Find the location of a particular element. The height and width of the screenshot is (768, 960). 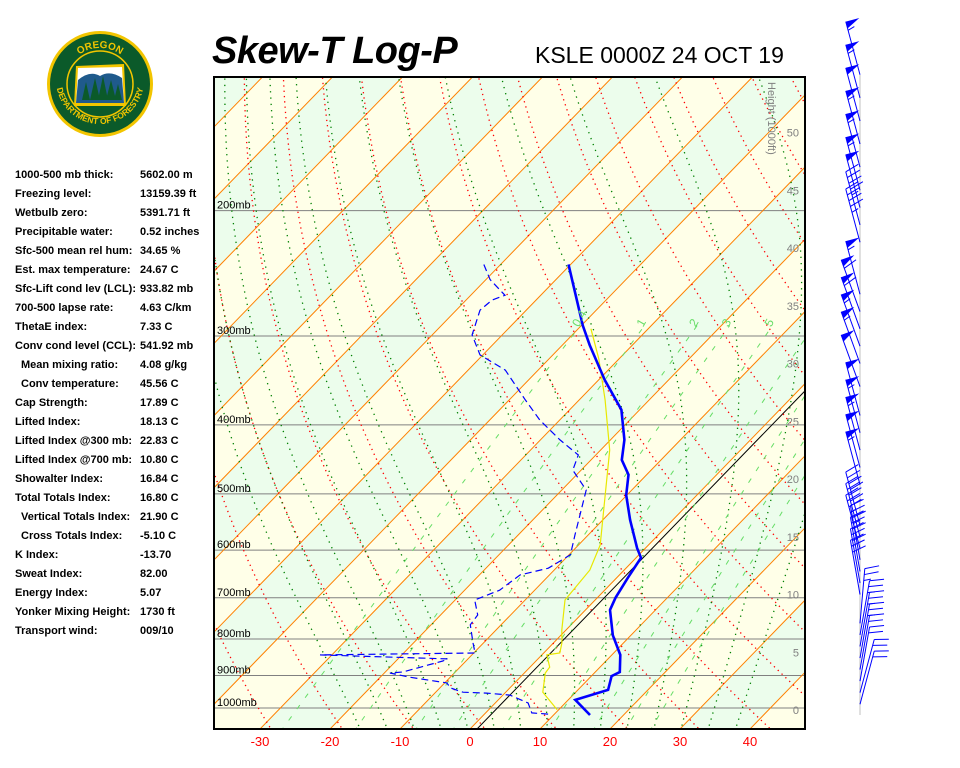

station-time-label: KSLE 0000Z 24 OCT 19 is located at coordinates (659, 55).